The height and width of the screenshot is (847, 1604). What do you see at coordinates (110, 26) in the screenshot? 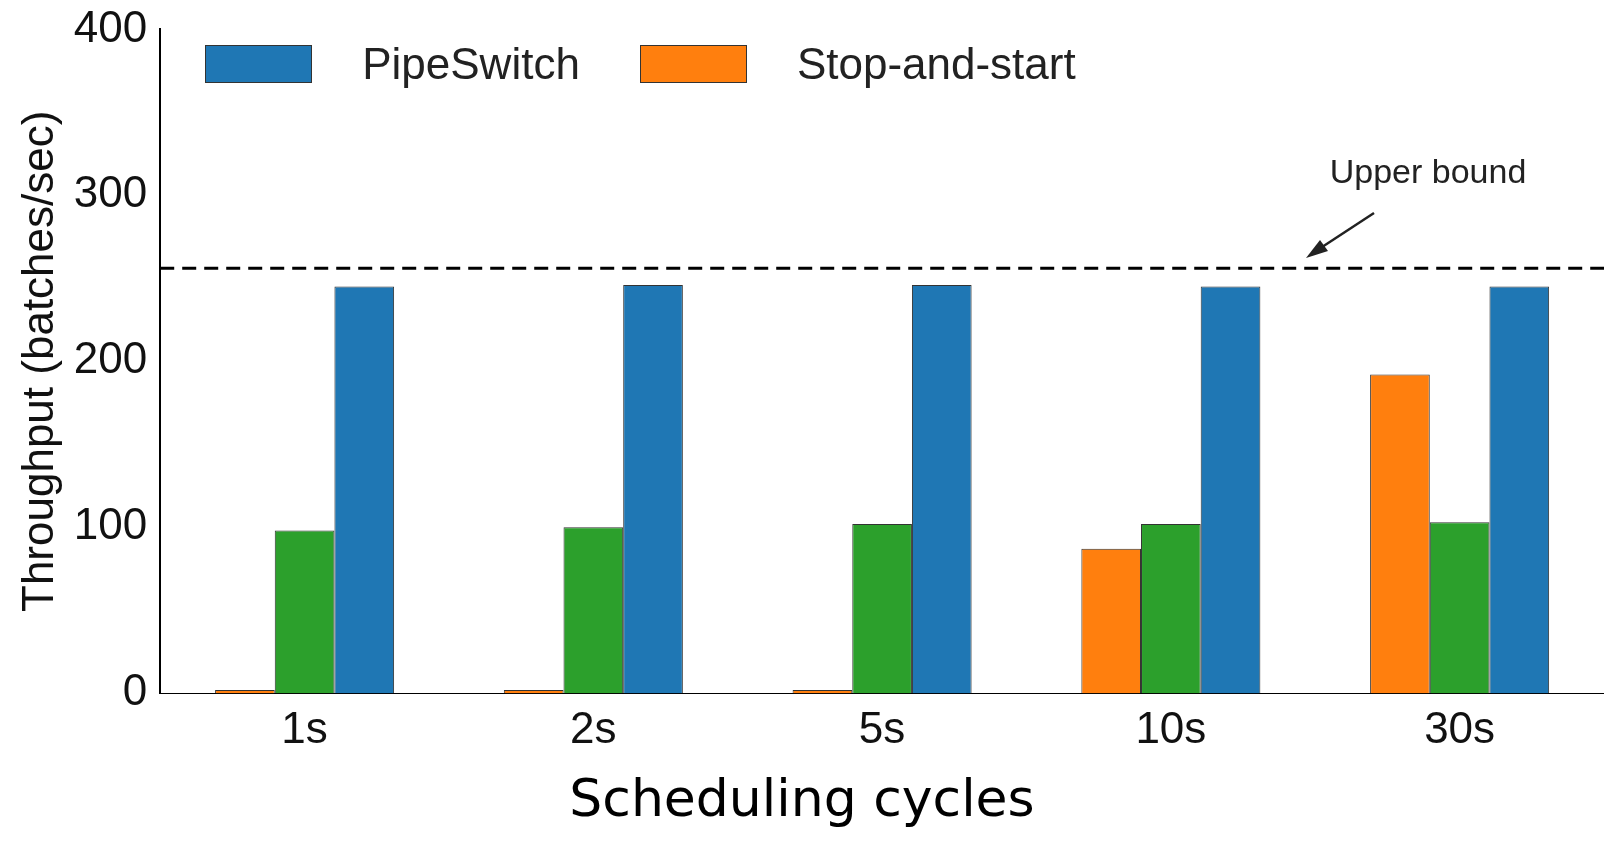
I see `y-tick-label: 400` at bounding box center [110, 26].